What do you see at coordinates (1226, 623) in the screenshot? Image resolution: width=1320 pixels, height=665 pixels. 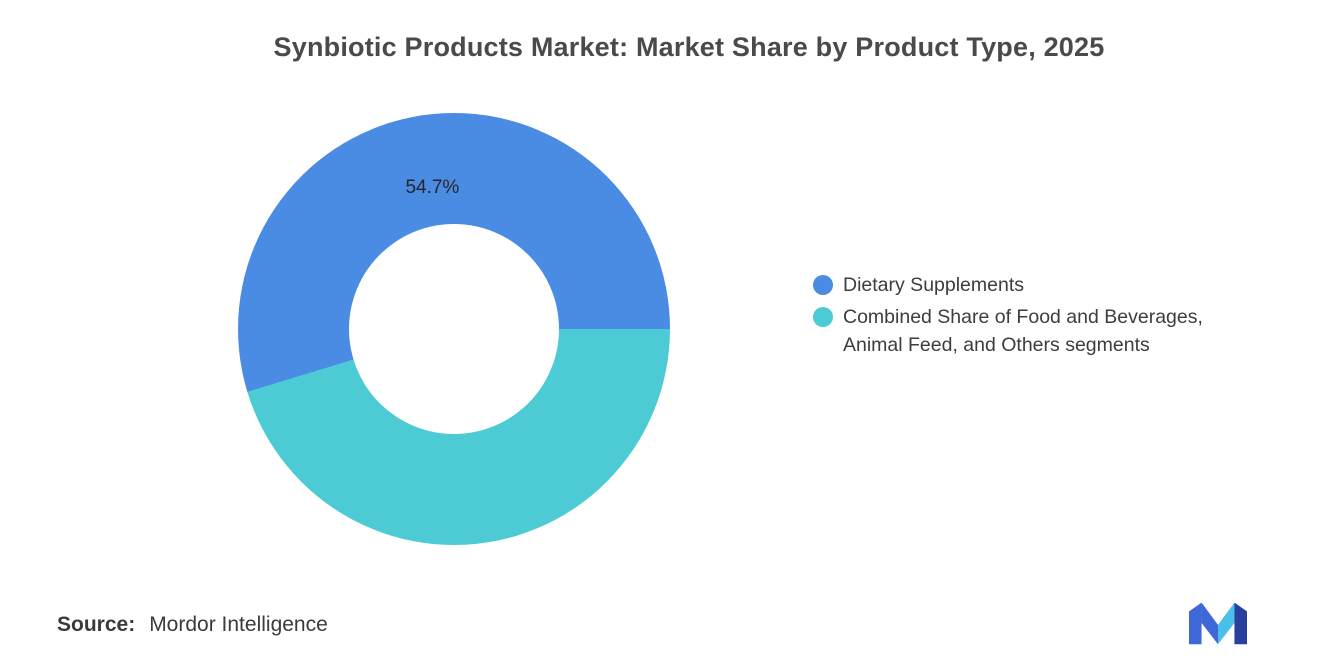 I see `logo-right-diagonal` at bounding box center [1226, 623].